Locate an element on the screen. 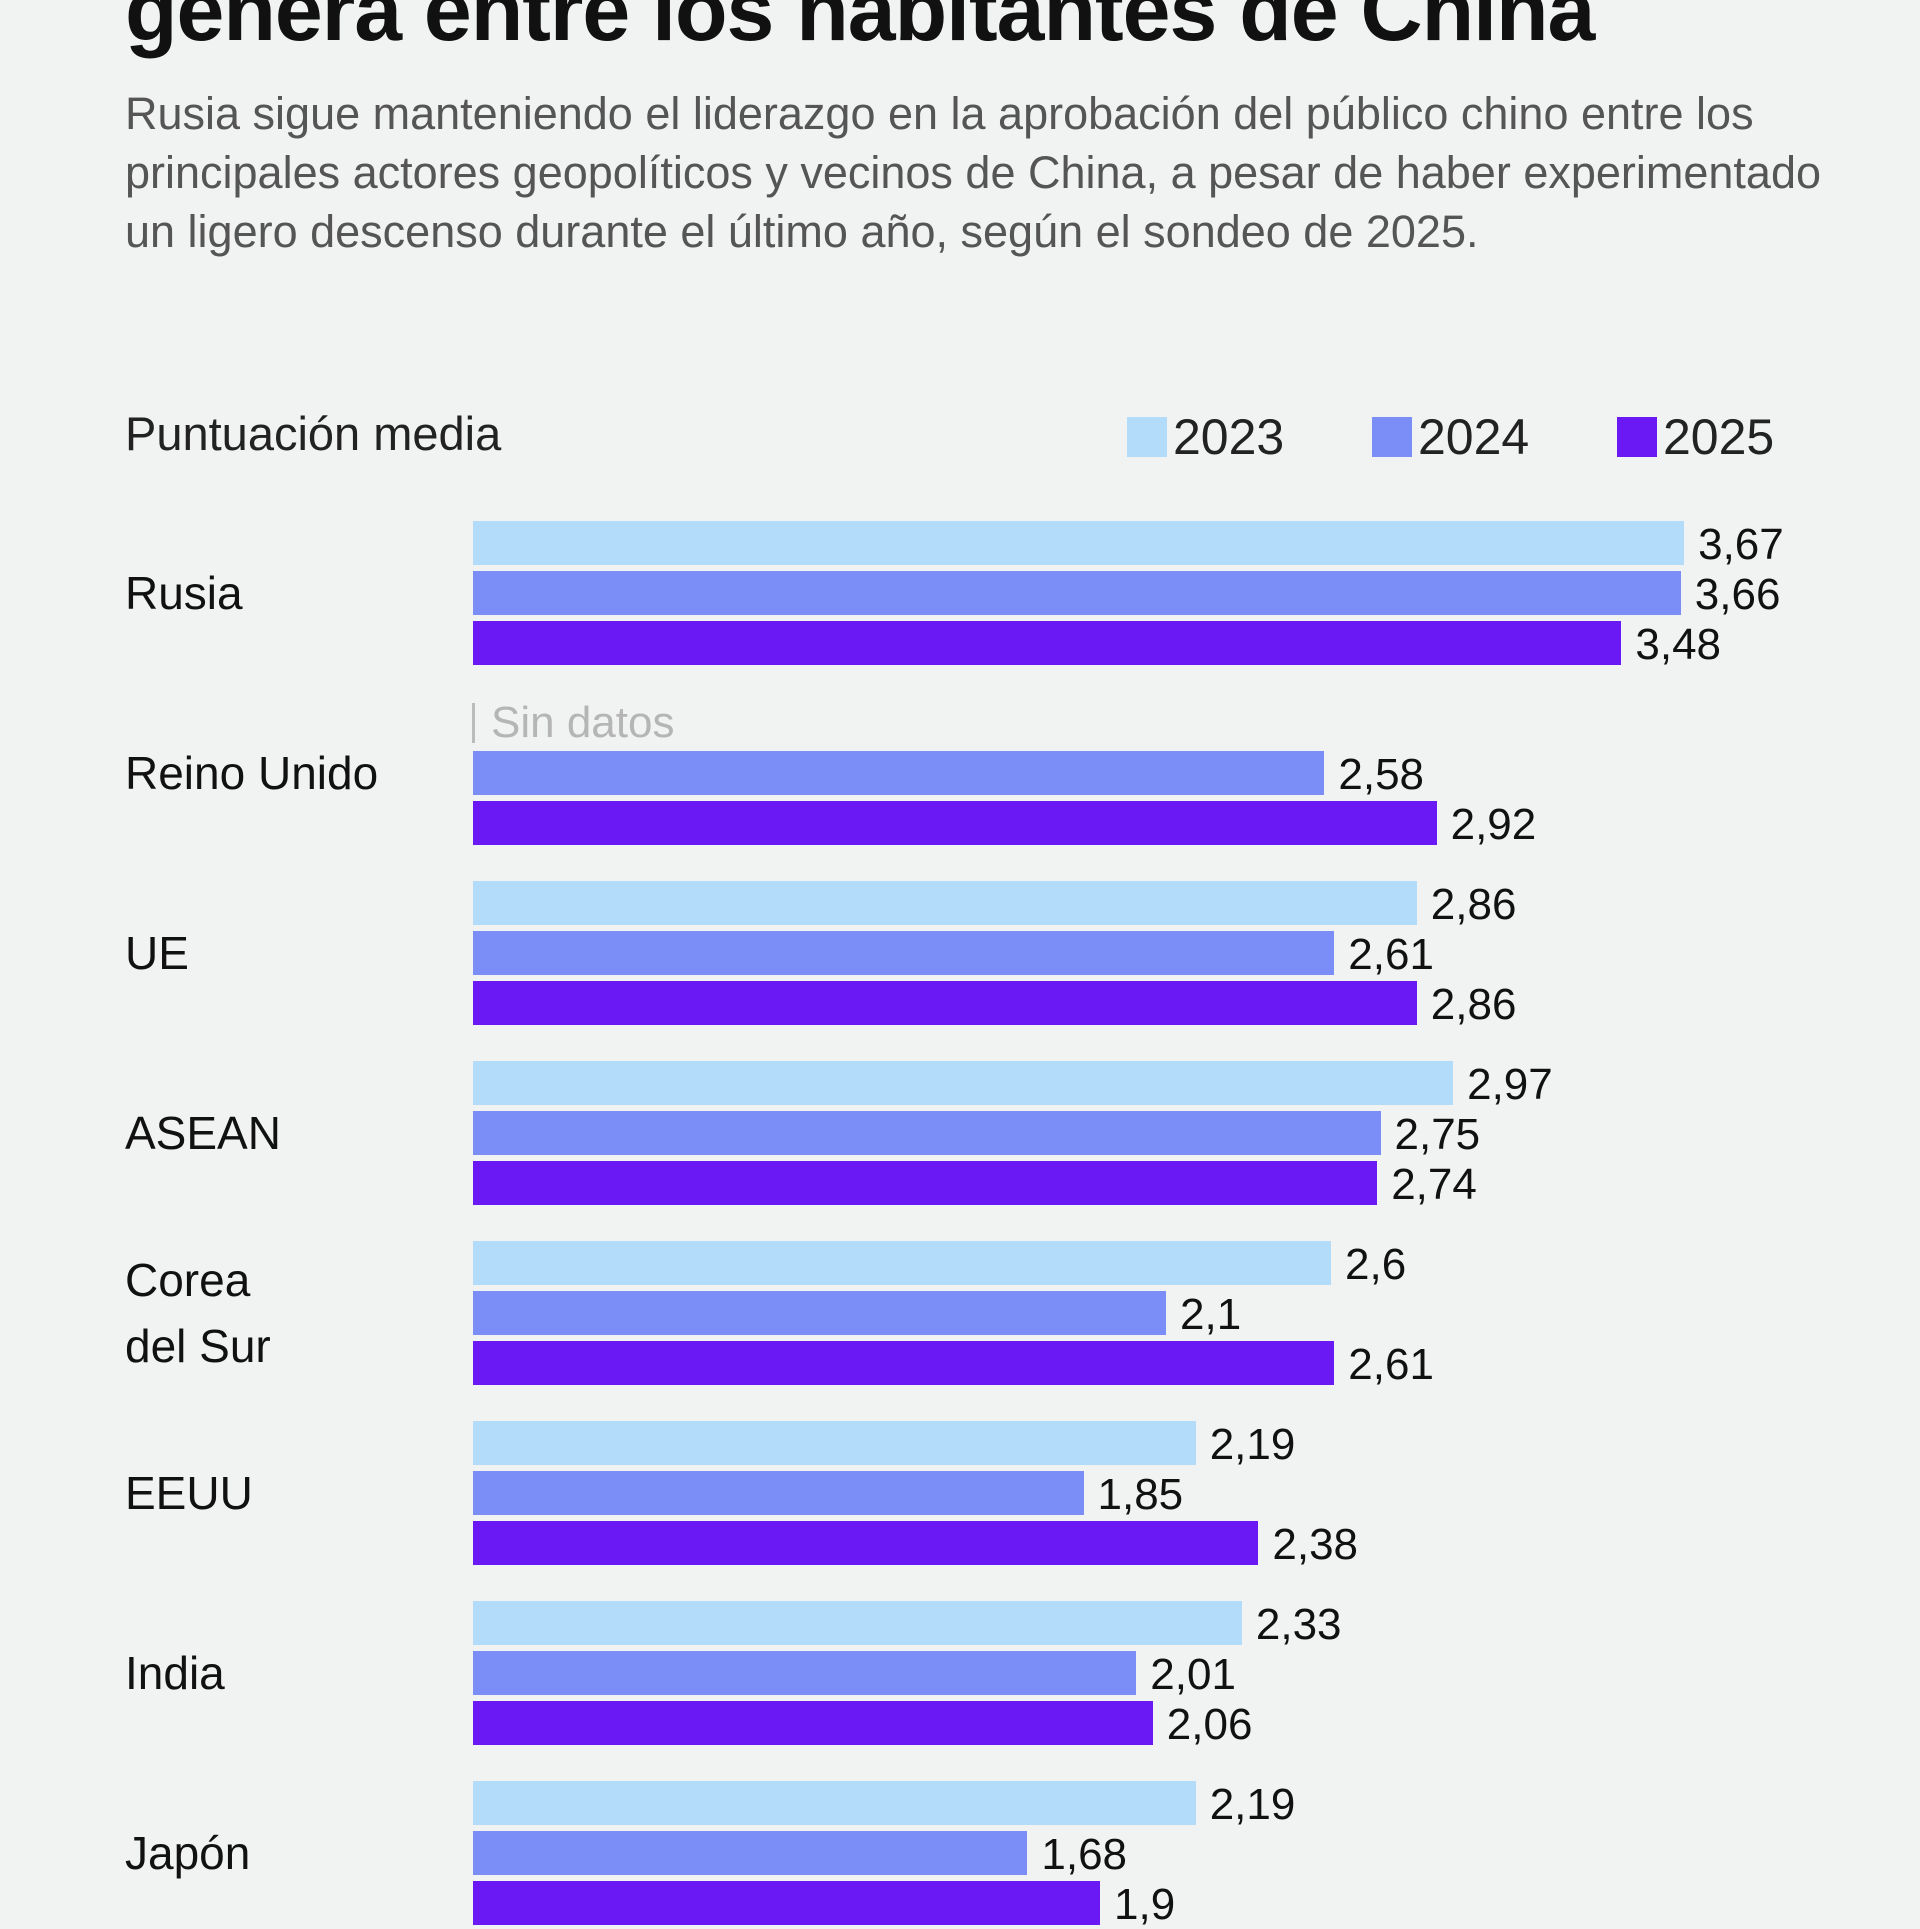 This screenshot has width=1920, height=1929. data-label: 2,58 is located at coordinates (1381, 774).